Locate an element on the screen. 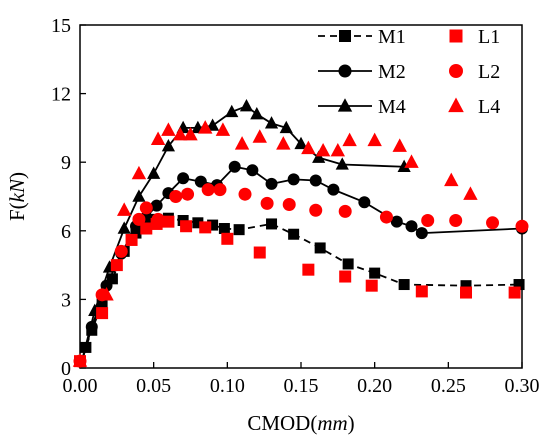  y-axis-title-part: ) is located at coordinates (17, 175).